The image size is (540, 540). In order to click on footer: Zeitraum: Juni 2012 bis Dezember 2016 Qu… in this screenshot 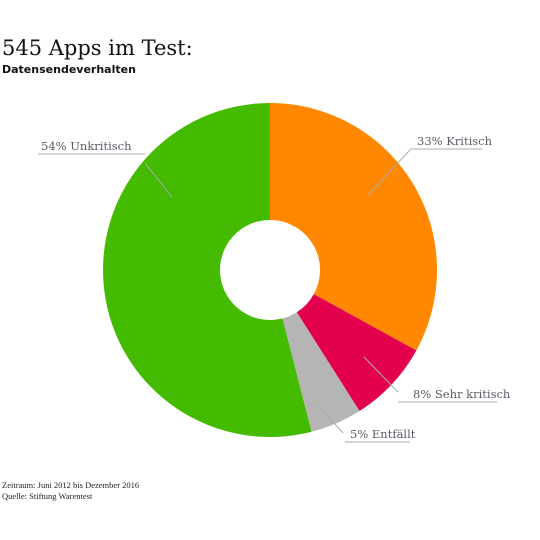, I will do `click(70, 491)`.